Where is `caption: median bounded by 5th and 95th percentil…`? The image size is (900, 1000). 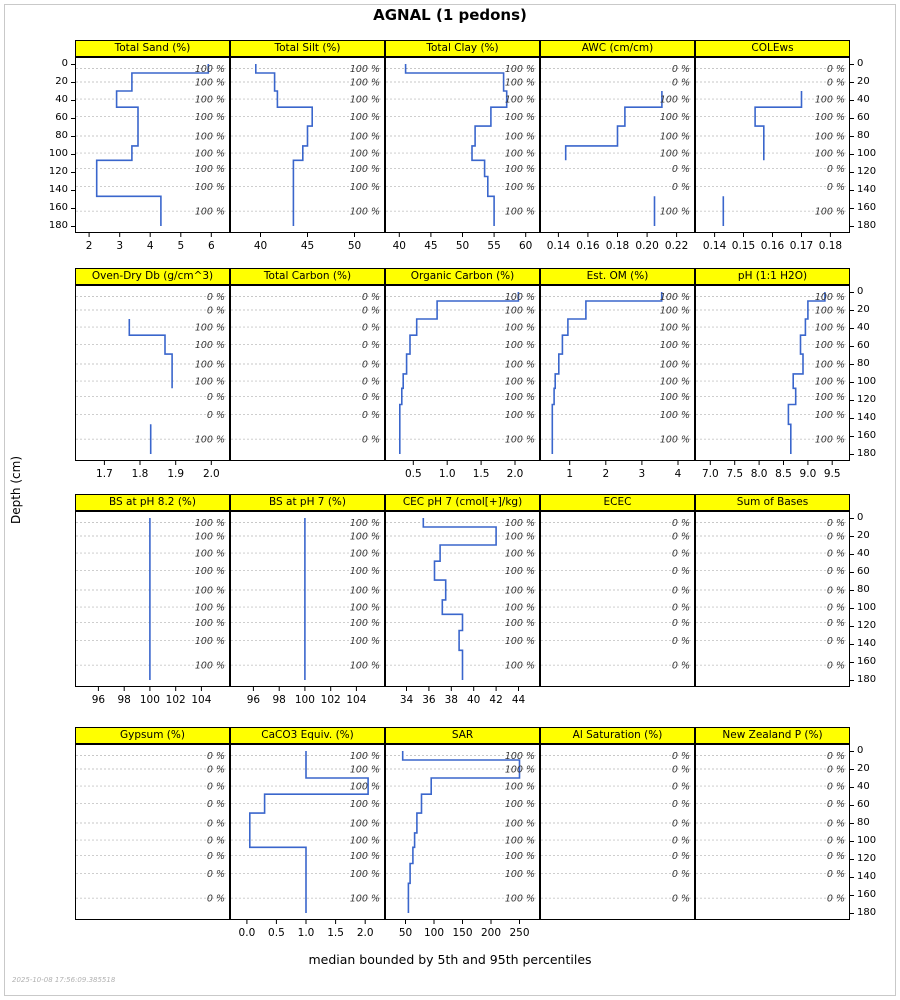
caption: median bounded by 5th and 95th percentil… is located at coordinates (450, 959).